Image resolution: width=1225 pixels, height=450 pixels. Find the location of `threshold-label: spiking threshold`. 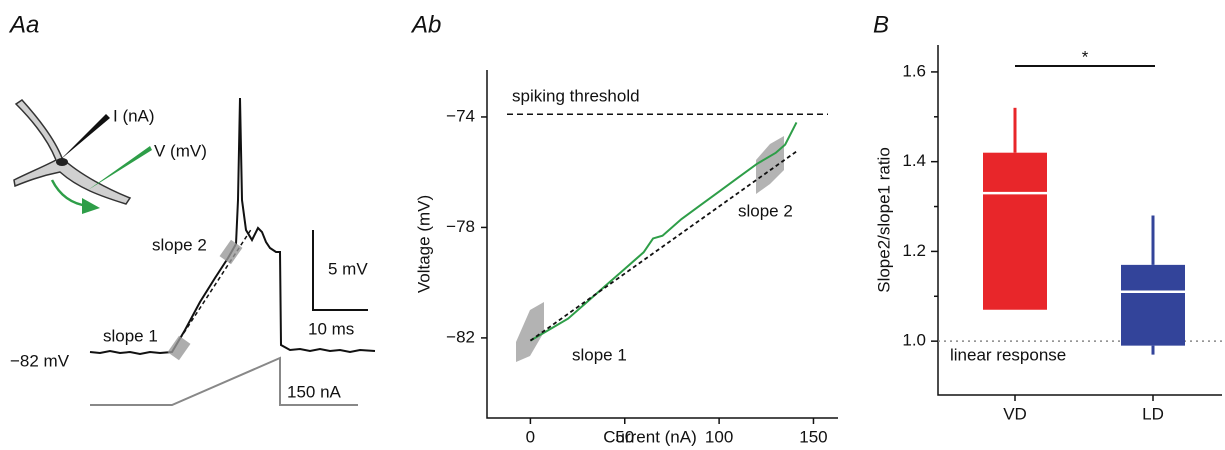

threshold-label: spiking threshold is located at coordinates (576, 96).